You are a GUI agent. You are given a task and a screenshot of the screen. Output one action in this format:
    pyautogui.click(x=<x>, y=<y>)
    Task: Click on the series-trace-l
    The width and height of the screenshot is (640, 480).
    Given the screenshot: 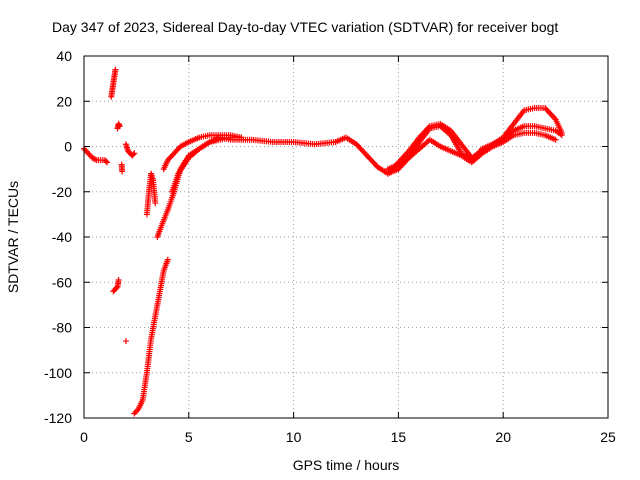 What is the action you would take?
    pyautogui.click(x=207, y=164)
    